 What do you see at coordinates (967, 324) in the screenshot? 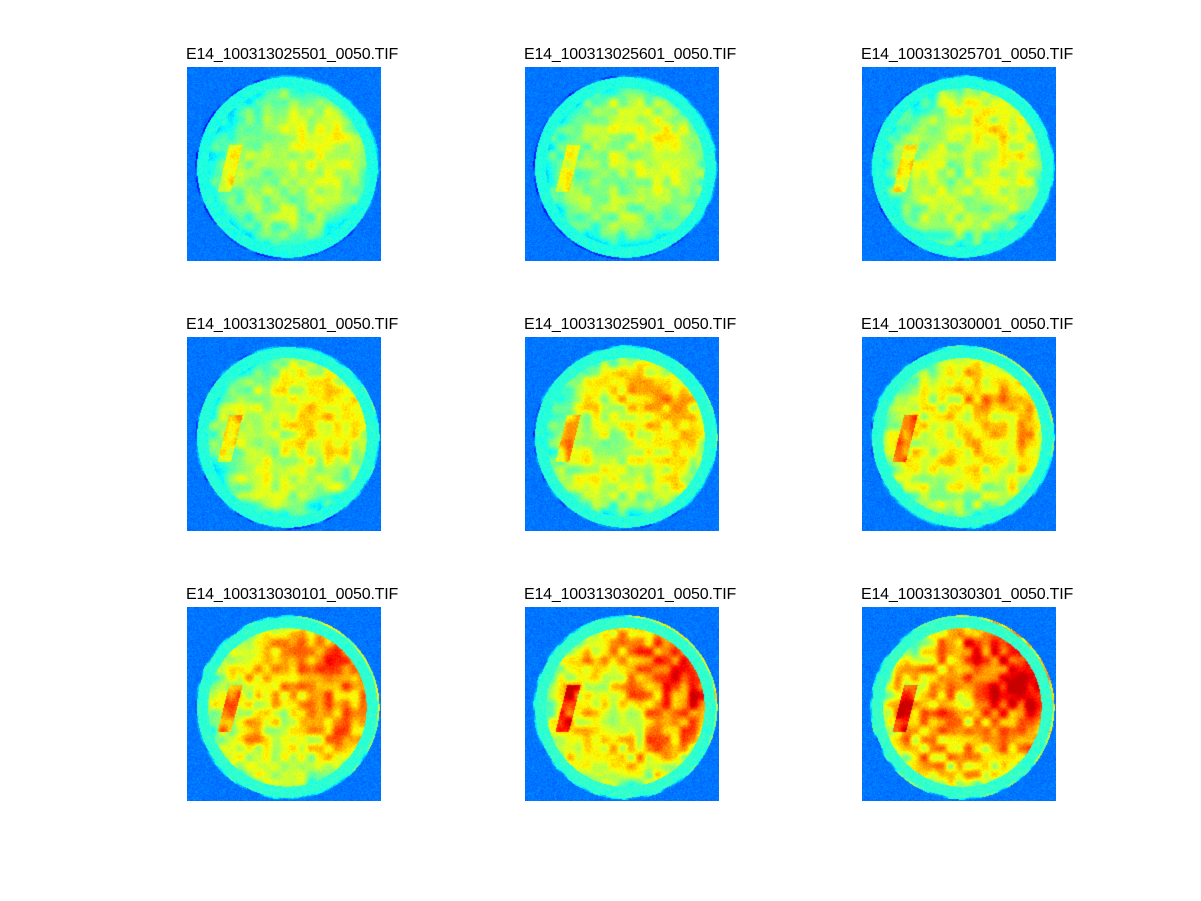
I see `panel-title: E14_100313030001_0050.TIF` at bounding box center [967, 324].